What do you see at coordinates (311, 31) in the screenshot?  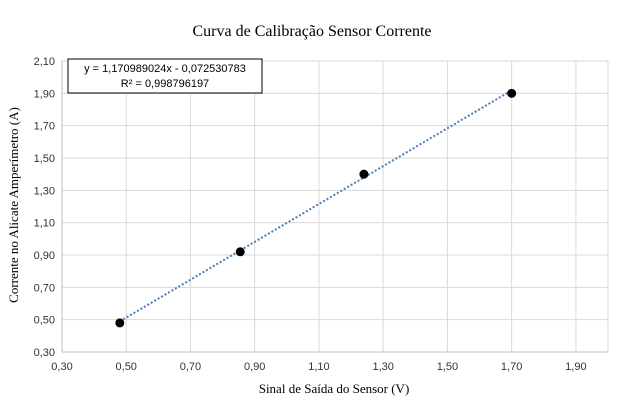 I see `chart-title: Curva de Calibração Sensor Corrente` at bounding box center [311, 31].